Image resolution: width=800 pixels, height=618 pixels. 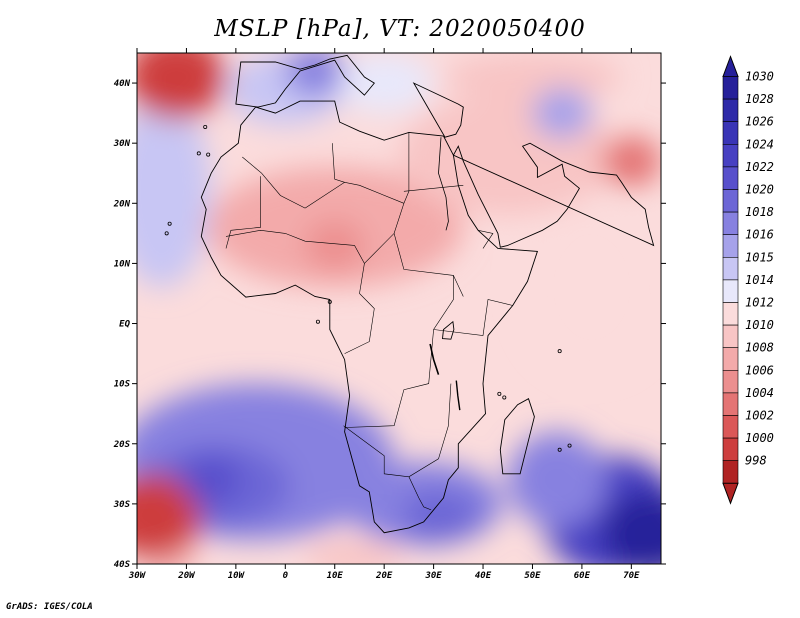 I want to click on lon-tick-label: 20E, so click(x=384, y=576).